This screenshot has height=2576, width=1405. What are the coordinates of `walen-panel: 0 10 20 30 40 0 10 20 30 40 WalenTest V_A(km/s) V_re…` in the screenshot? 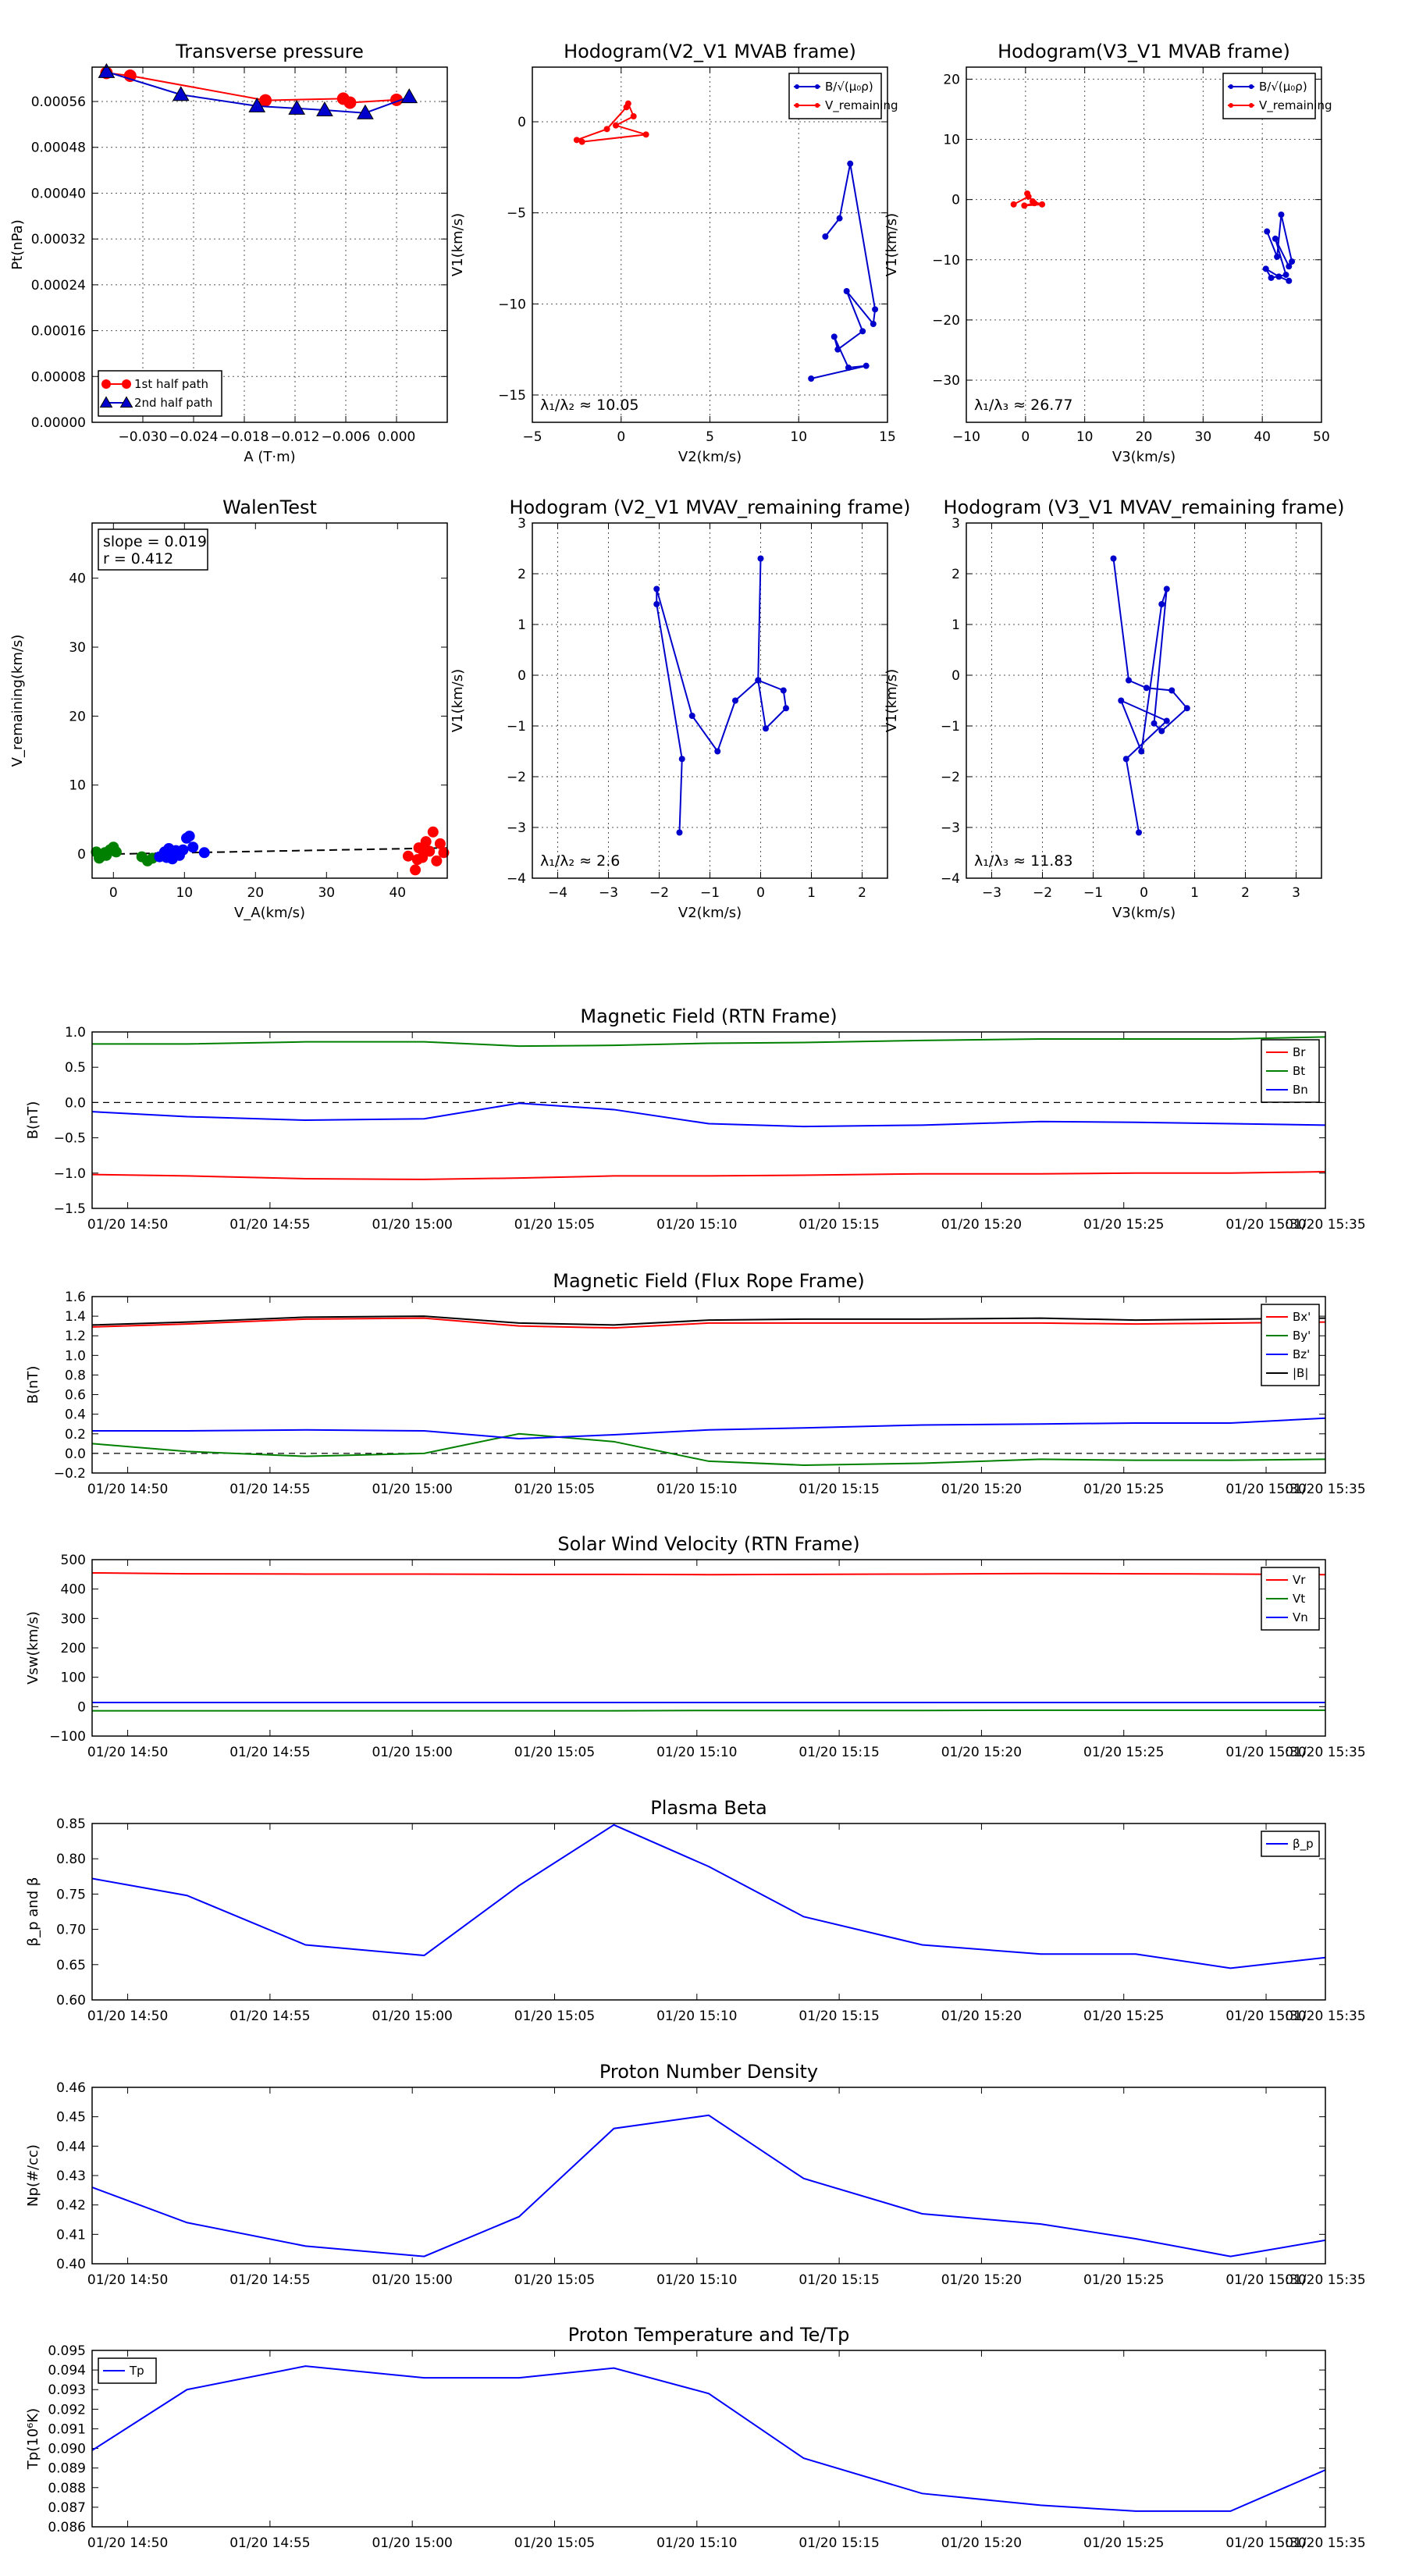 It's located at (229, 708).